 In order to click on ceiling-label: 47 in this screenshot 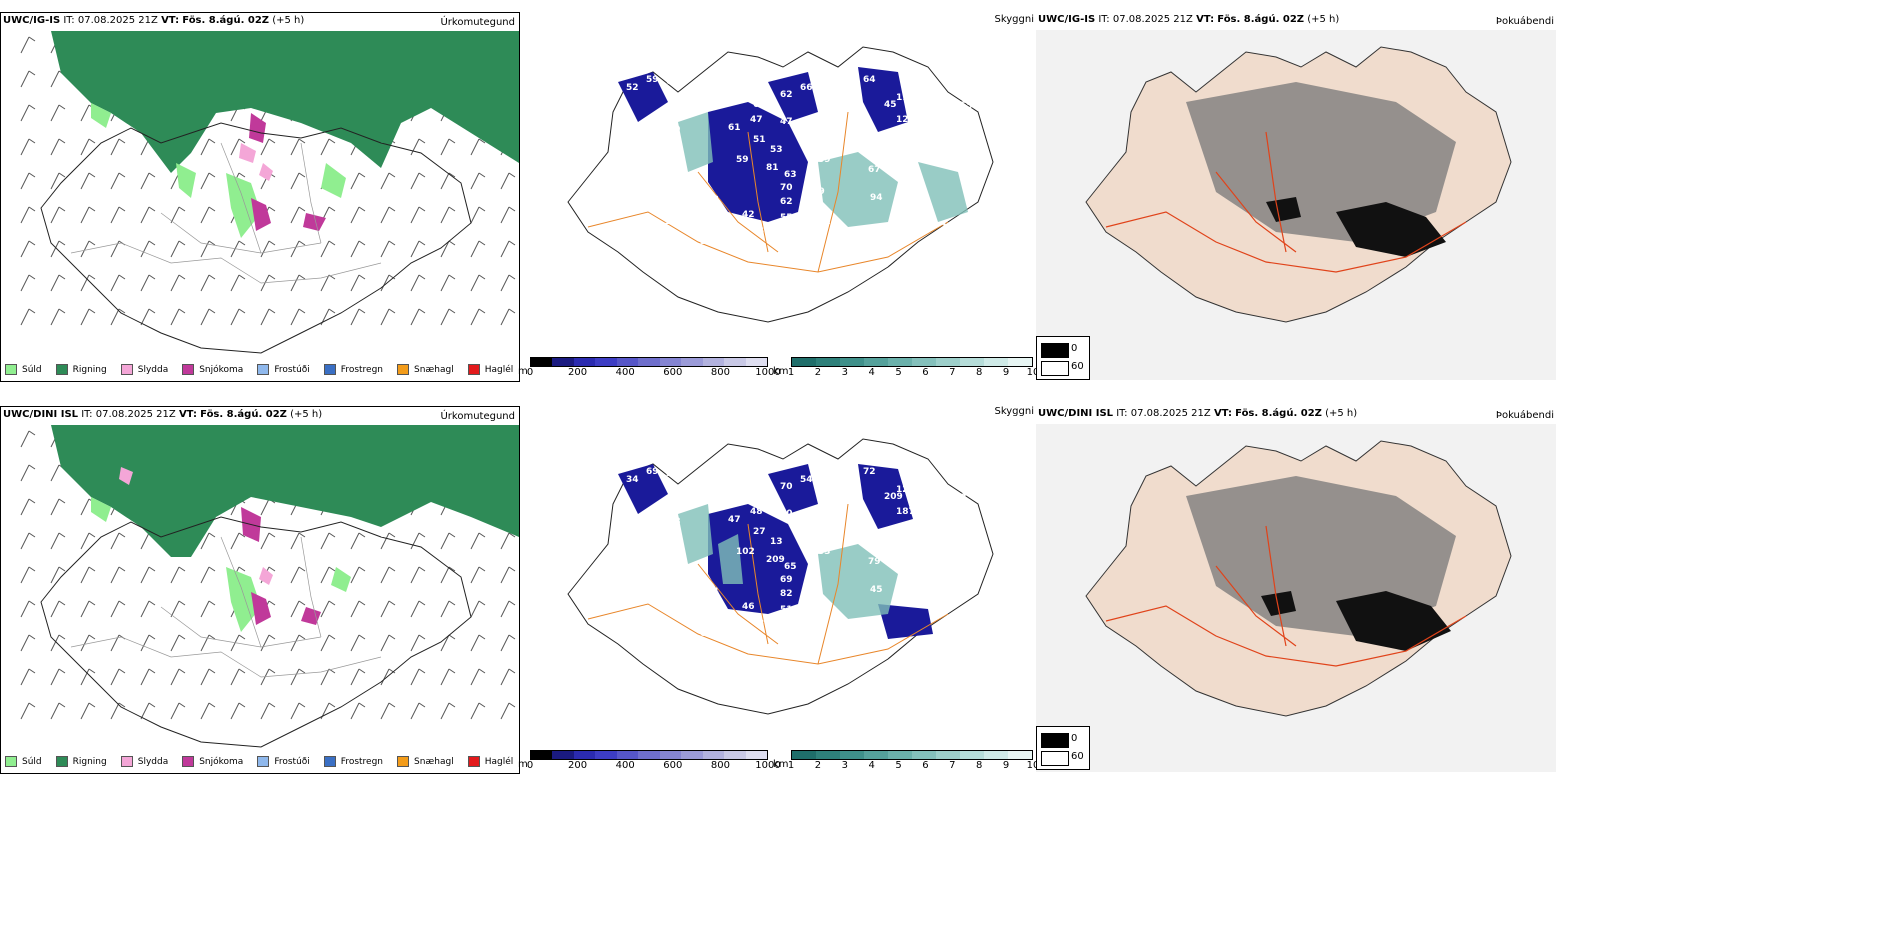, I will do `click(726, 232)`.